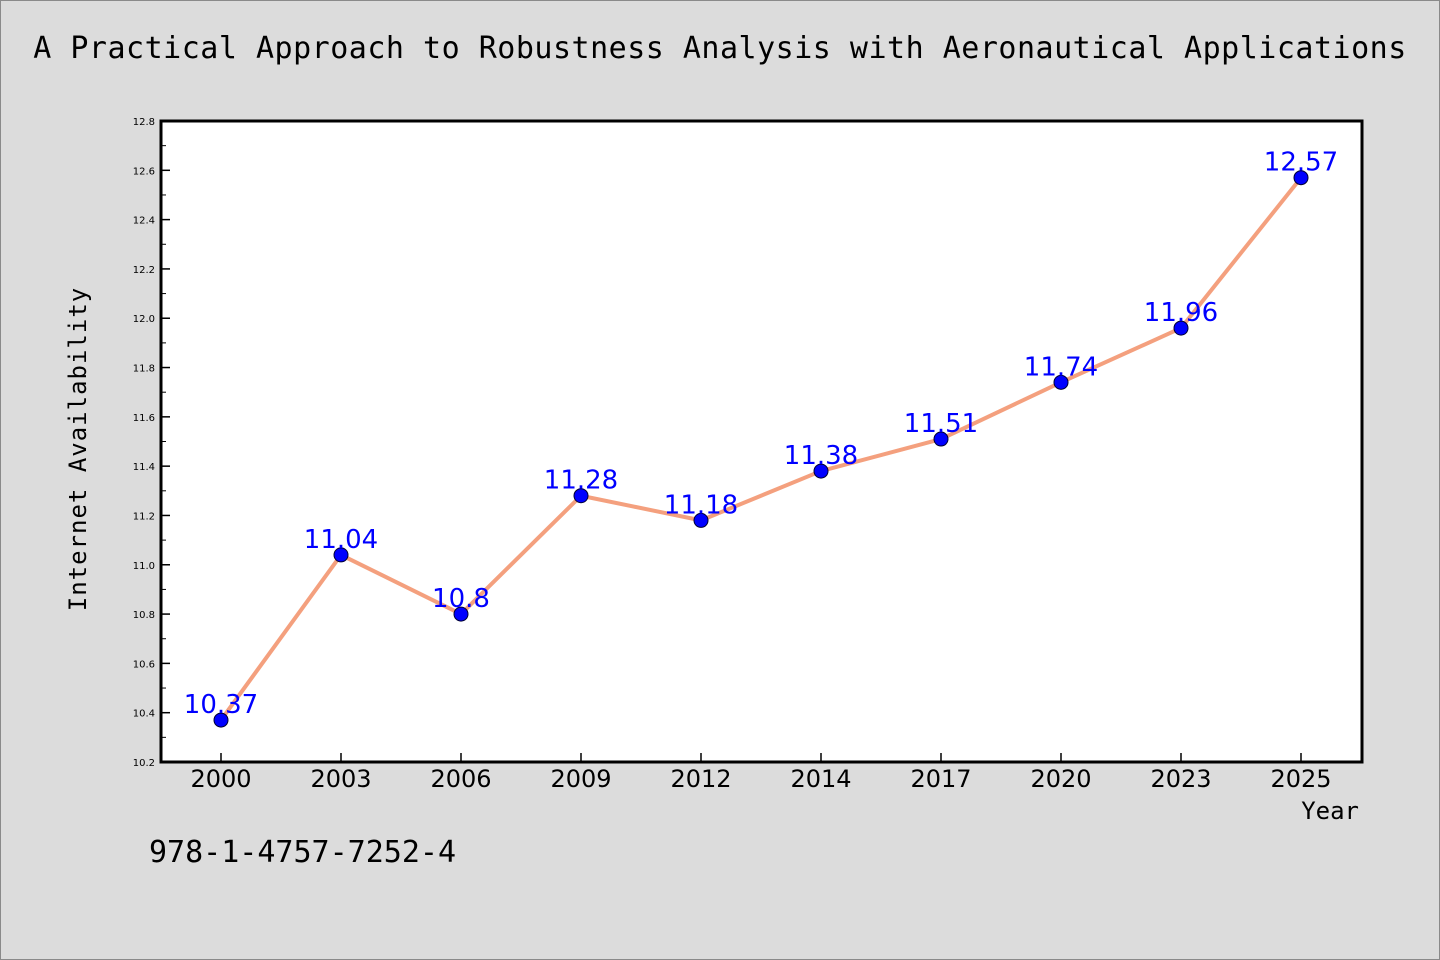 This screenshot has width=1440, height=960. Describe the element at coordinates (1060, 779) in the screenshot. I see `x-tick-label: 2020` at that location.